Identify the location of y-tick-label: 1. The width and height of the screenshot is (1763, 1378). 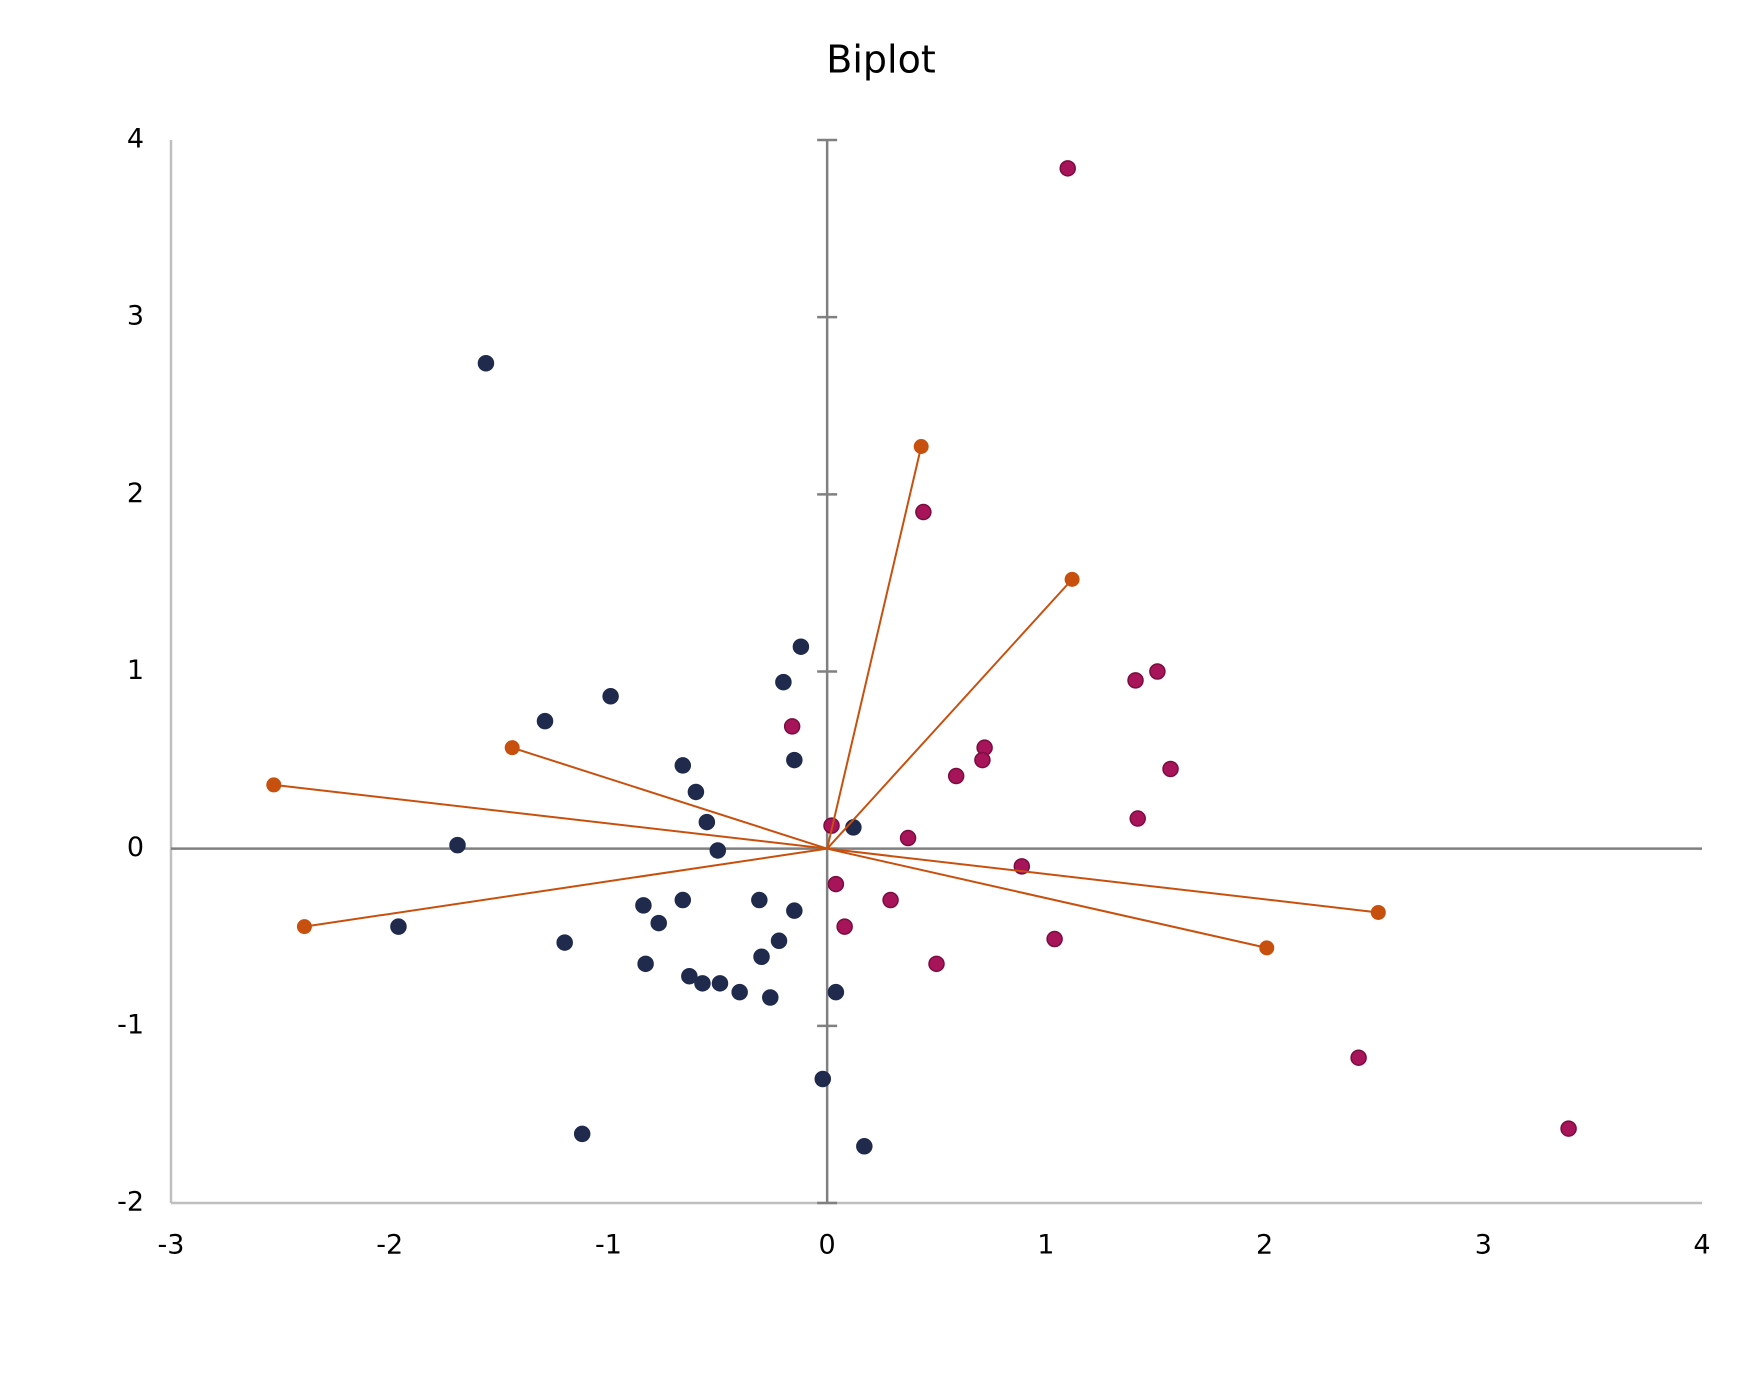
(135, 670).